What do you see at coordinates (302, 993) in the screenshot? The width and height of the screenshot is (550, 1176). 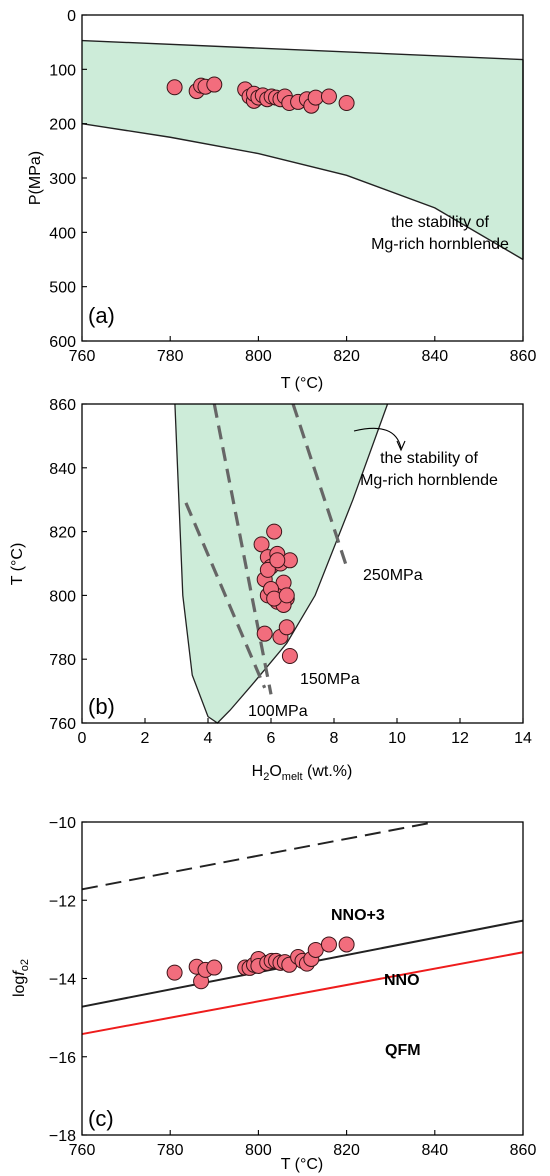 I see `panel-c-buffer-qfm` at bounding box center [302, 993].